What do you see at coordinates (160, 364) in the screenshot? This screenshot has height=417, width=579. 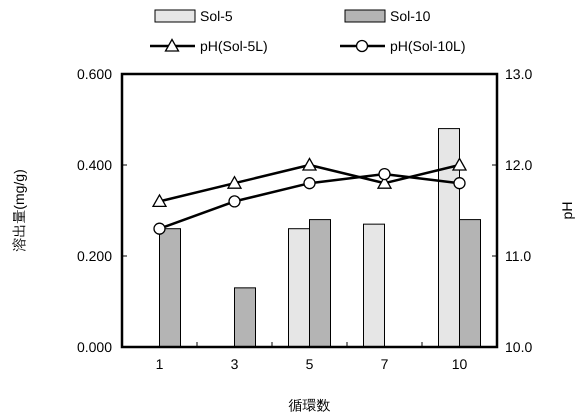 I see `x-tick-label: 1` at bounding box center [160, 364].